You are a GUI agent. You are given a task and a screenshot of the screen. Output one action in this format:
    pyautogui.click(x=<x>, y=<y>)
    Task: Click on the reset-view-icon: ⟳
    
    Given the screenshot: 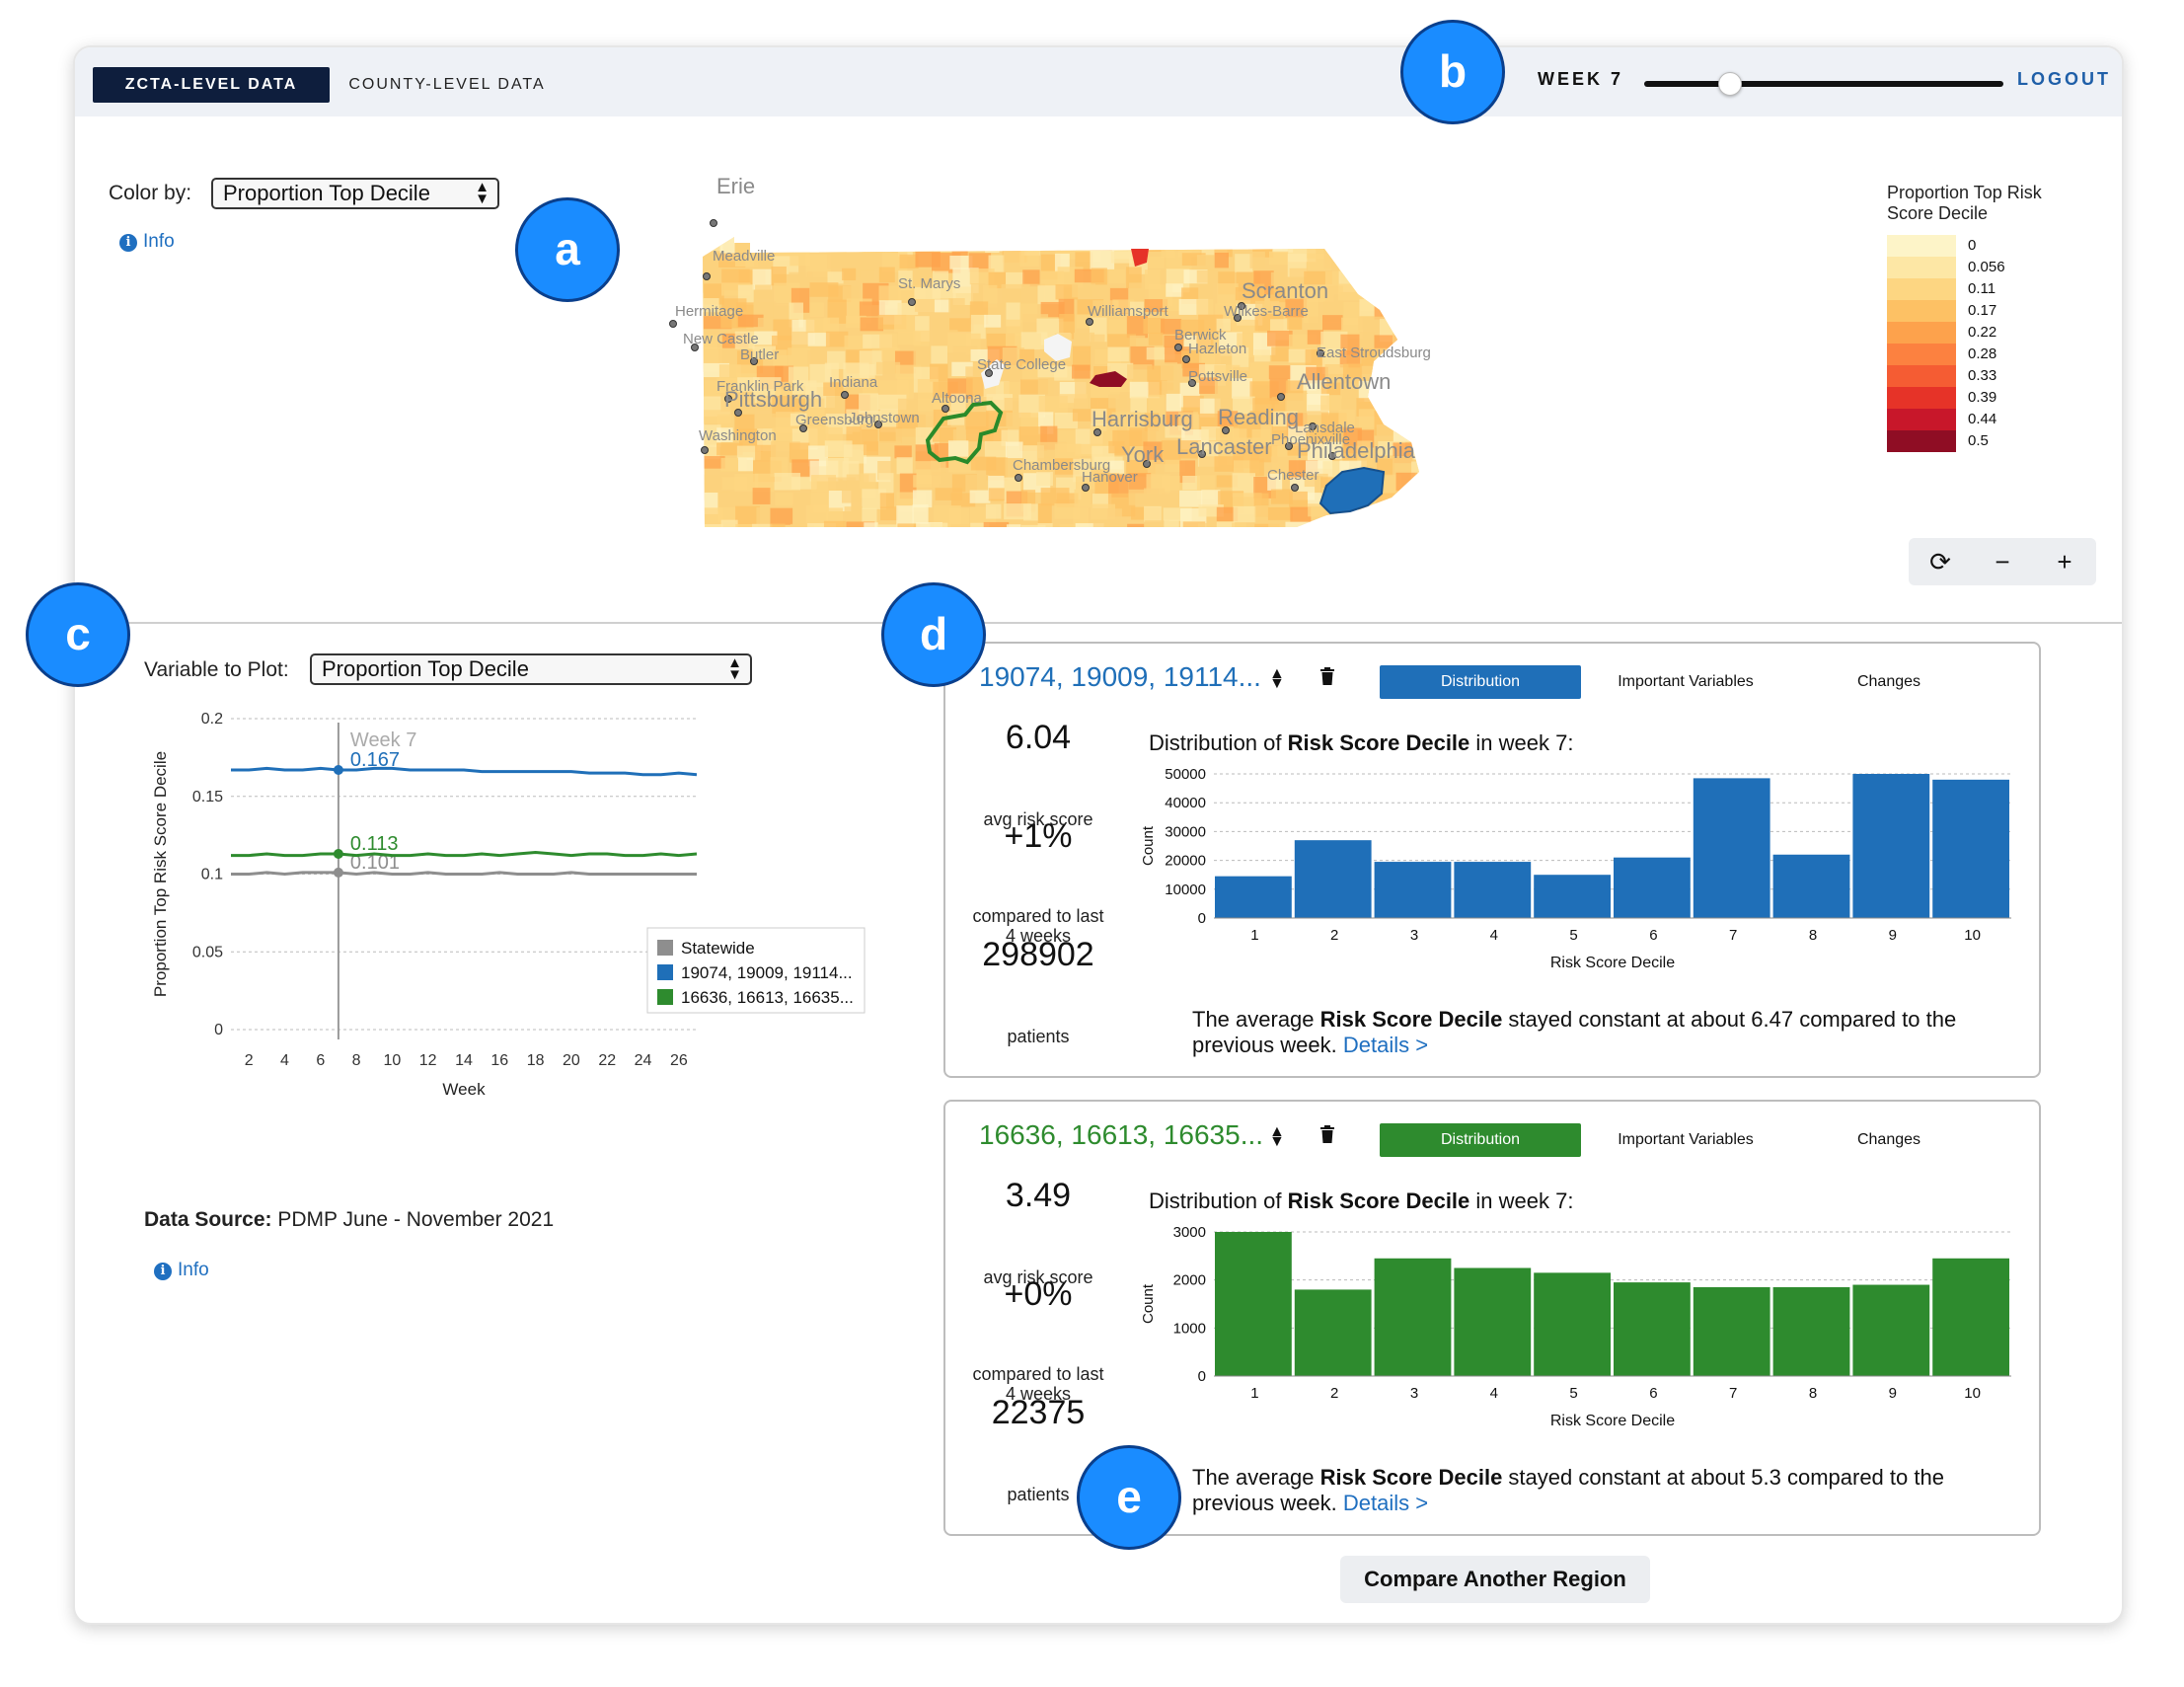 What is the action you would take?
    pyautogui.click(x=1940, y=561)
    